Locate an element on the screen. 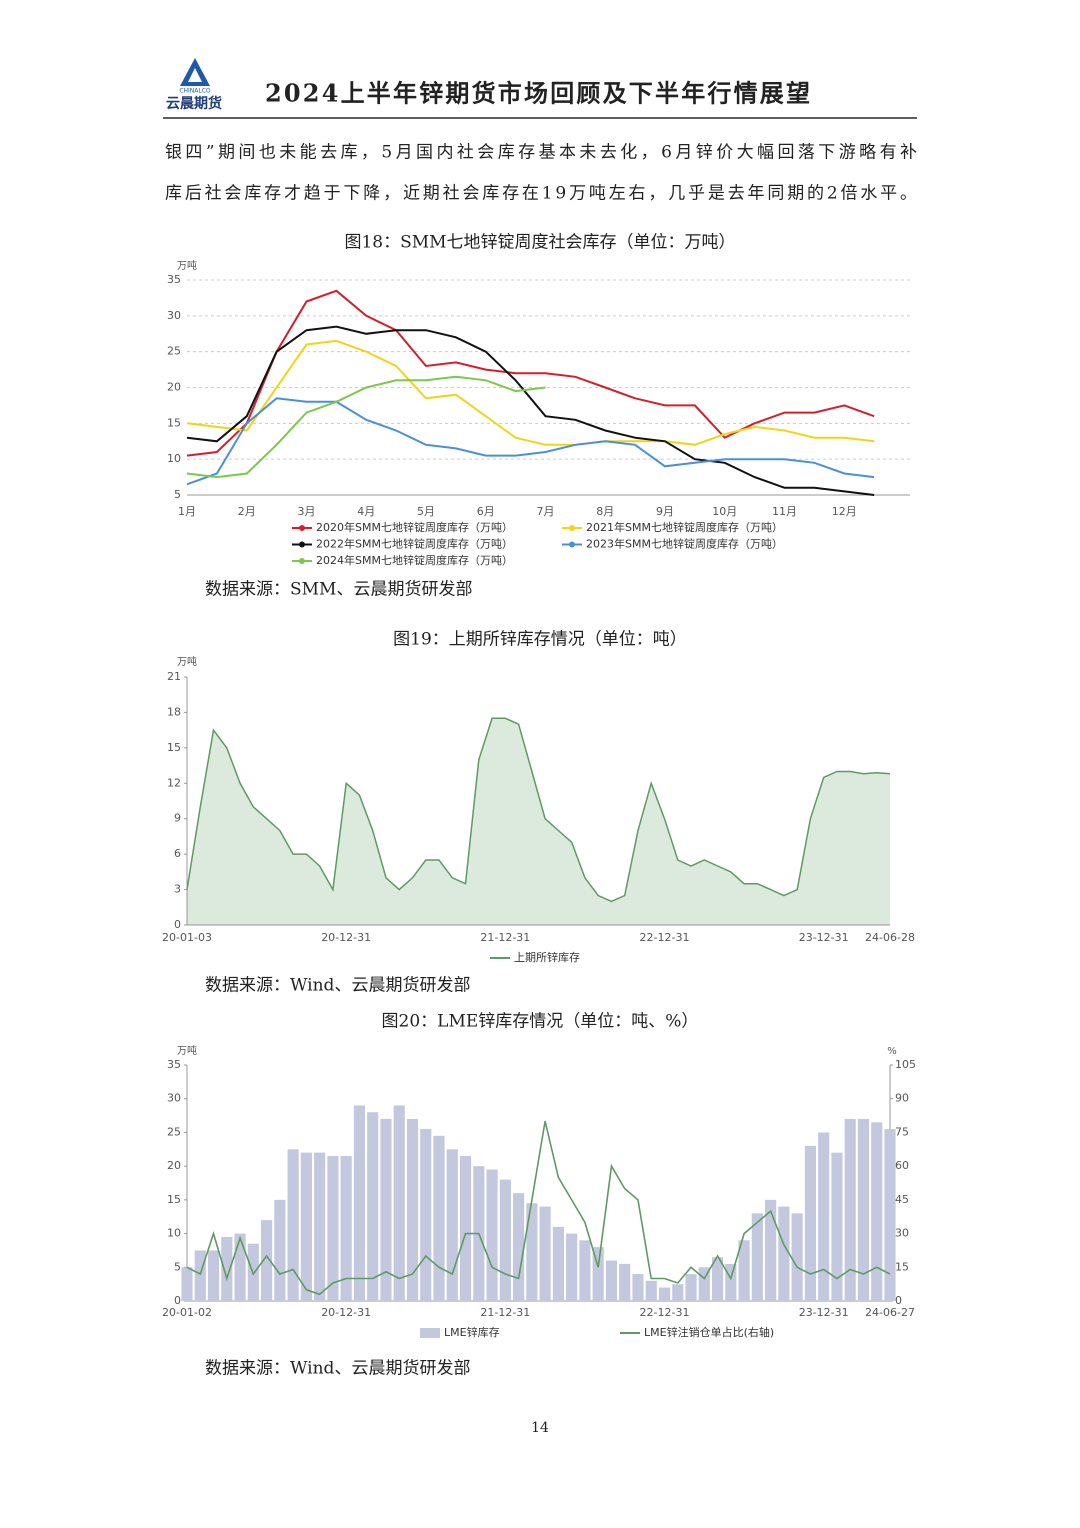  y2-tick-label: 60 is located at coordinates (902, 1165).